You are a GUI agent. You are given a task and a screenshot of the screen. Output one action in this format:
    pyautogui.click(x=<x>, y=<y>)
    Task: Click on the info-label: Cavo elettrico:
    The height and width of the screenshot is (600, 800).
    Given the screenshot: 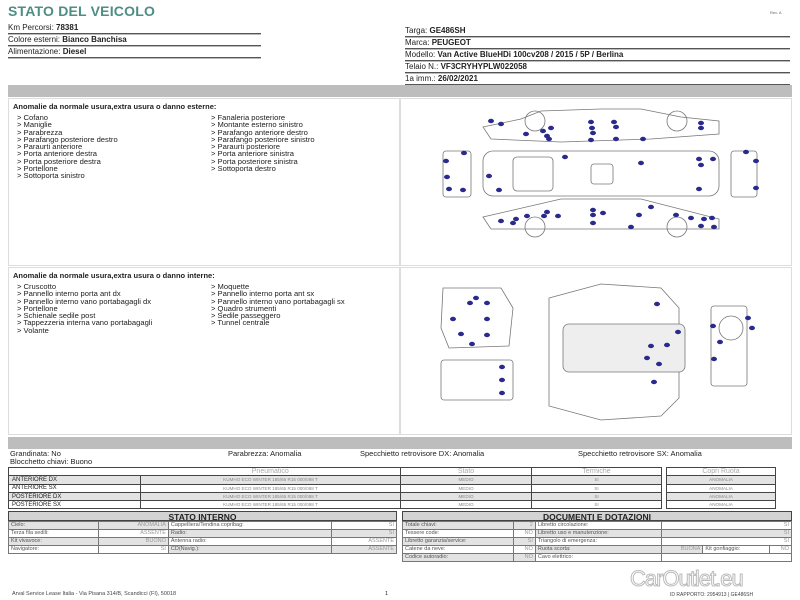 What is the action you would take?
    pyautogui.click(x=598, y=557)
    